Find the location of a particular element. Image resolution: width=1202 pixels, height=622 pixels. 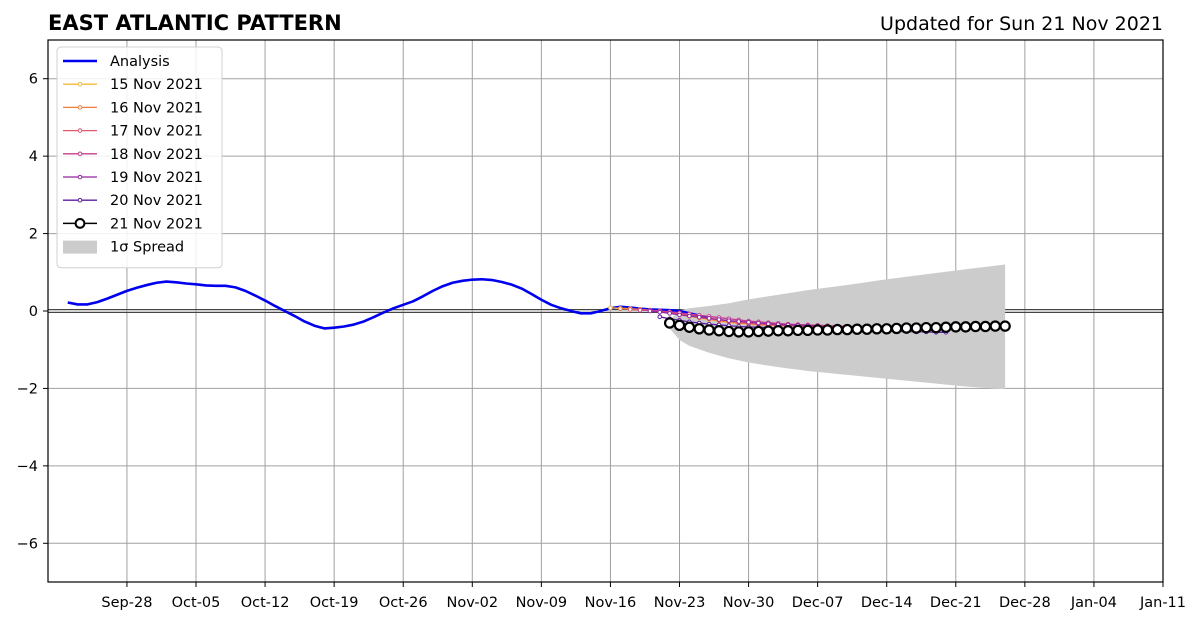

x-tick-label: Oct-19 is located at coordinates (334, 603).